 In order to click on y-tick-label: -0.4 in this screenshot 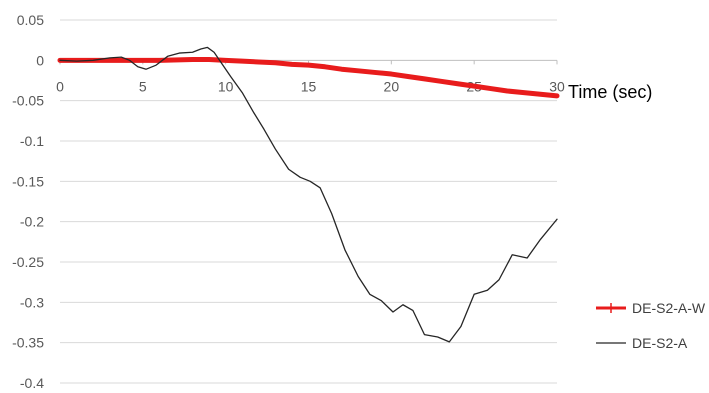, I will do `click(32, 383)`.